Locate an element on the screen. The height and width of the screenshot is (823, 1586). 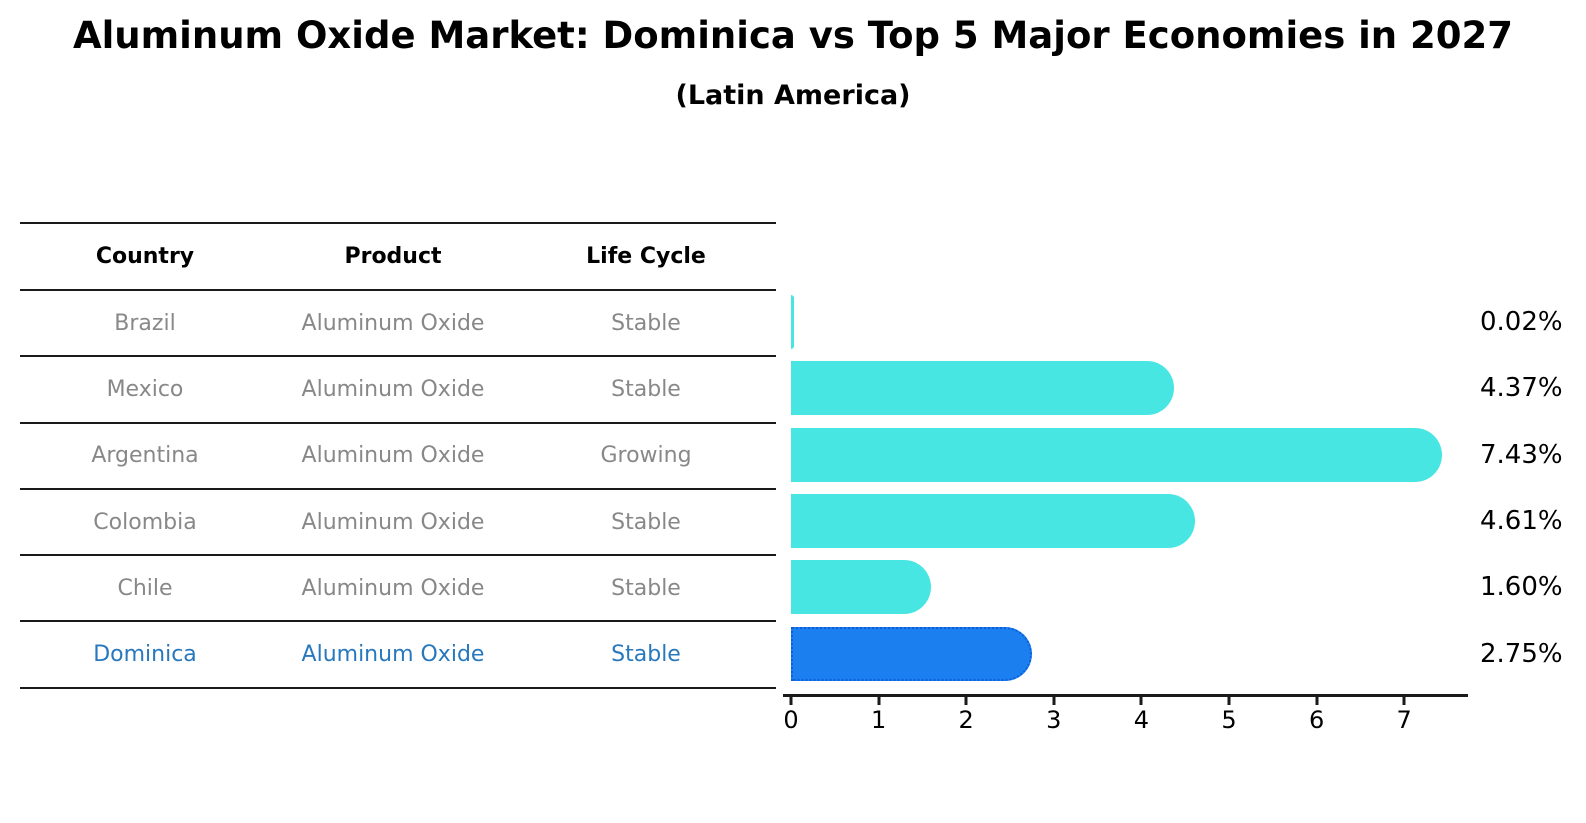
table-row-colombia: Colombia Aluminum Oxide Stable is located at coordinates (398, 523).